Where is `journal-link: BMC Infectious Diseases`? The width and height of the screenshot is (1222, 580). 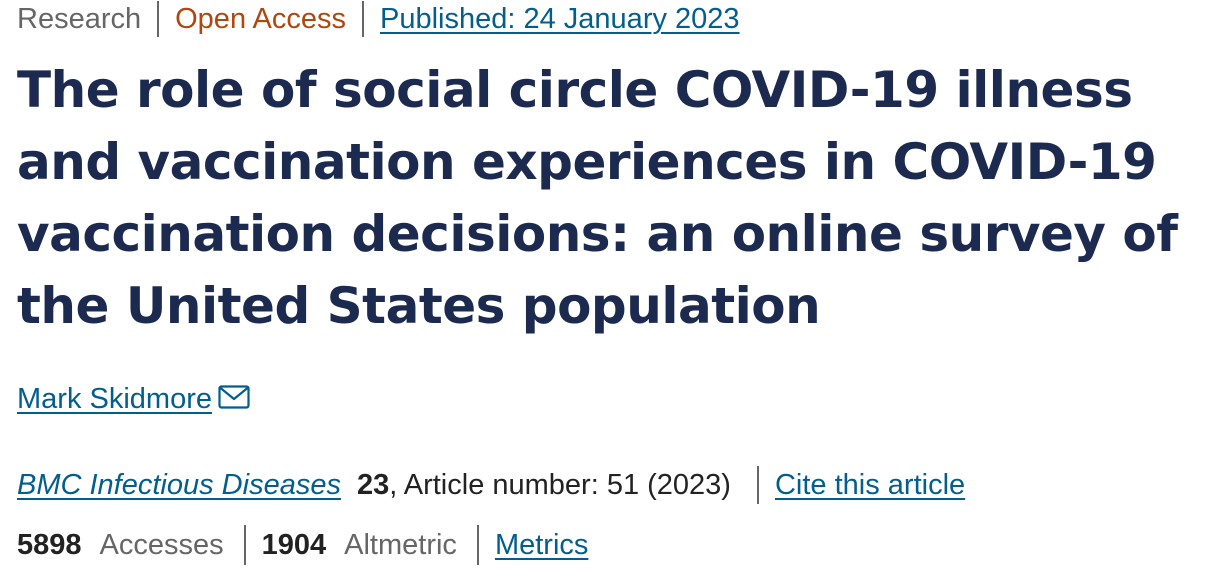 journal-link: BMC Infectious Diseases is located at coordinates (179, 485).